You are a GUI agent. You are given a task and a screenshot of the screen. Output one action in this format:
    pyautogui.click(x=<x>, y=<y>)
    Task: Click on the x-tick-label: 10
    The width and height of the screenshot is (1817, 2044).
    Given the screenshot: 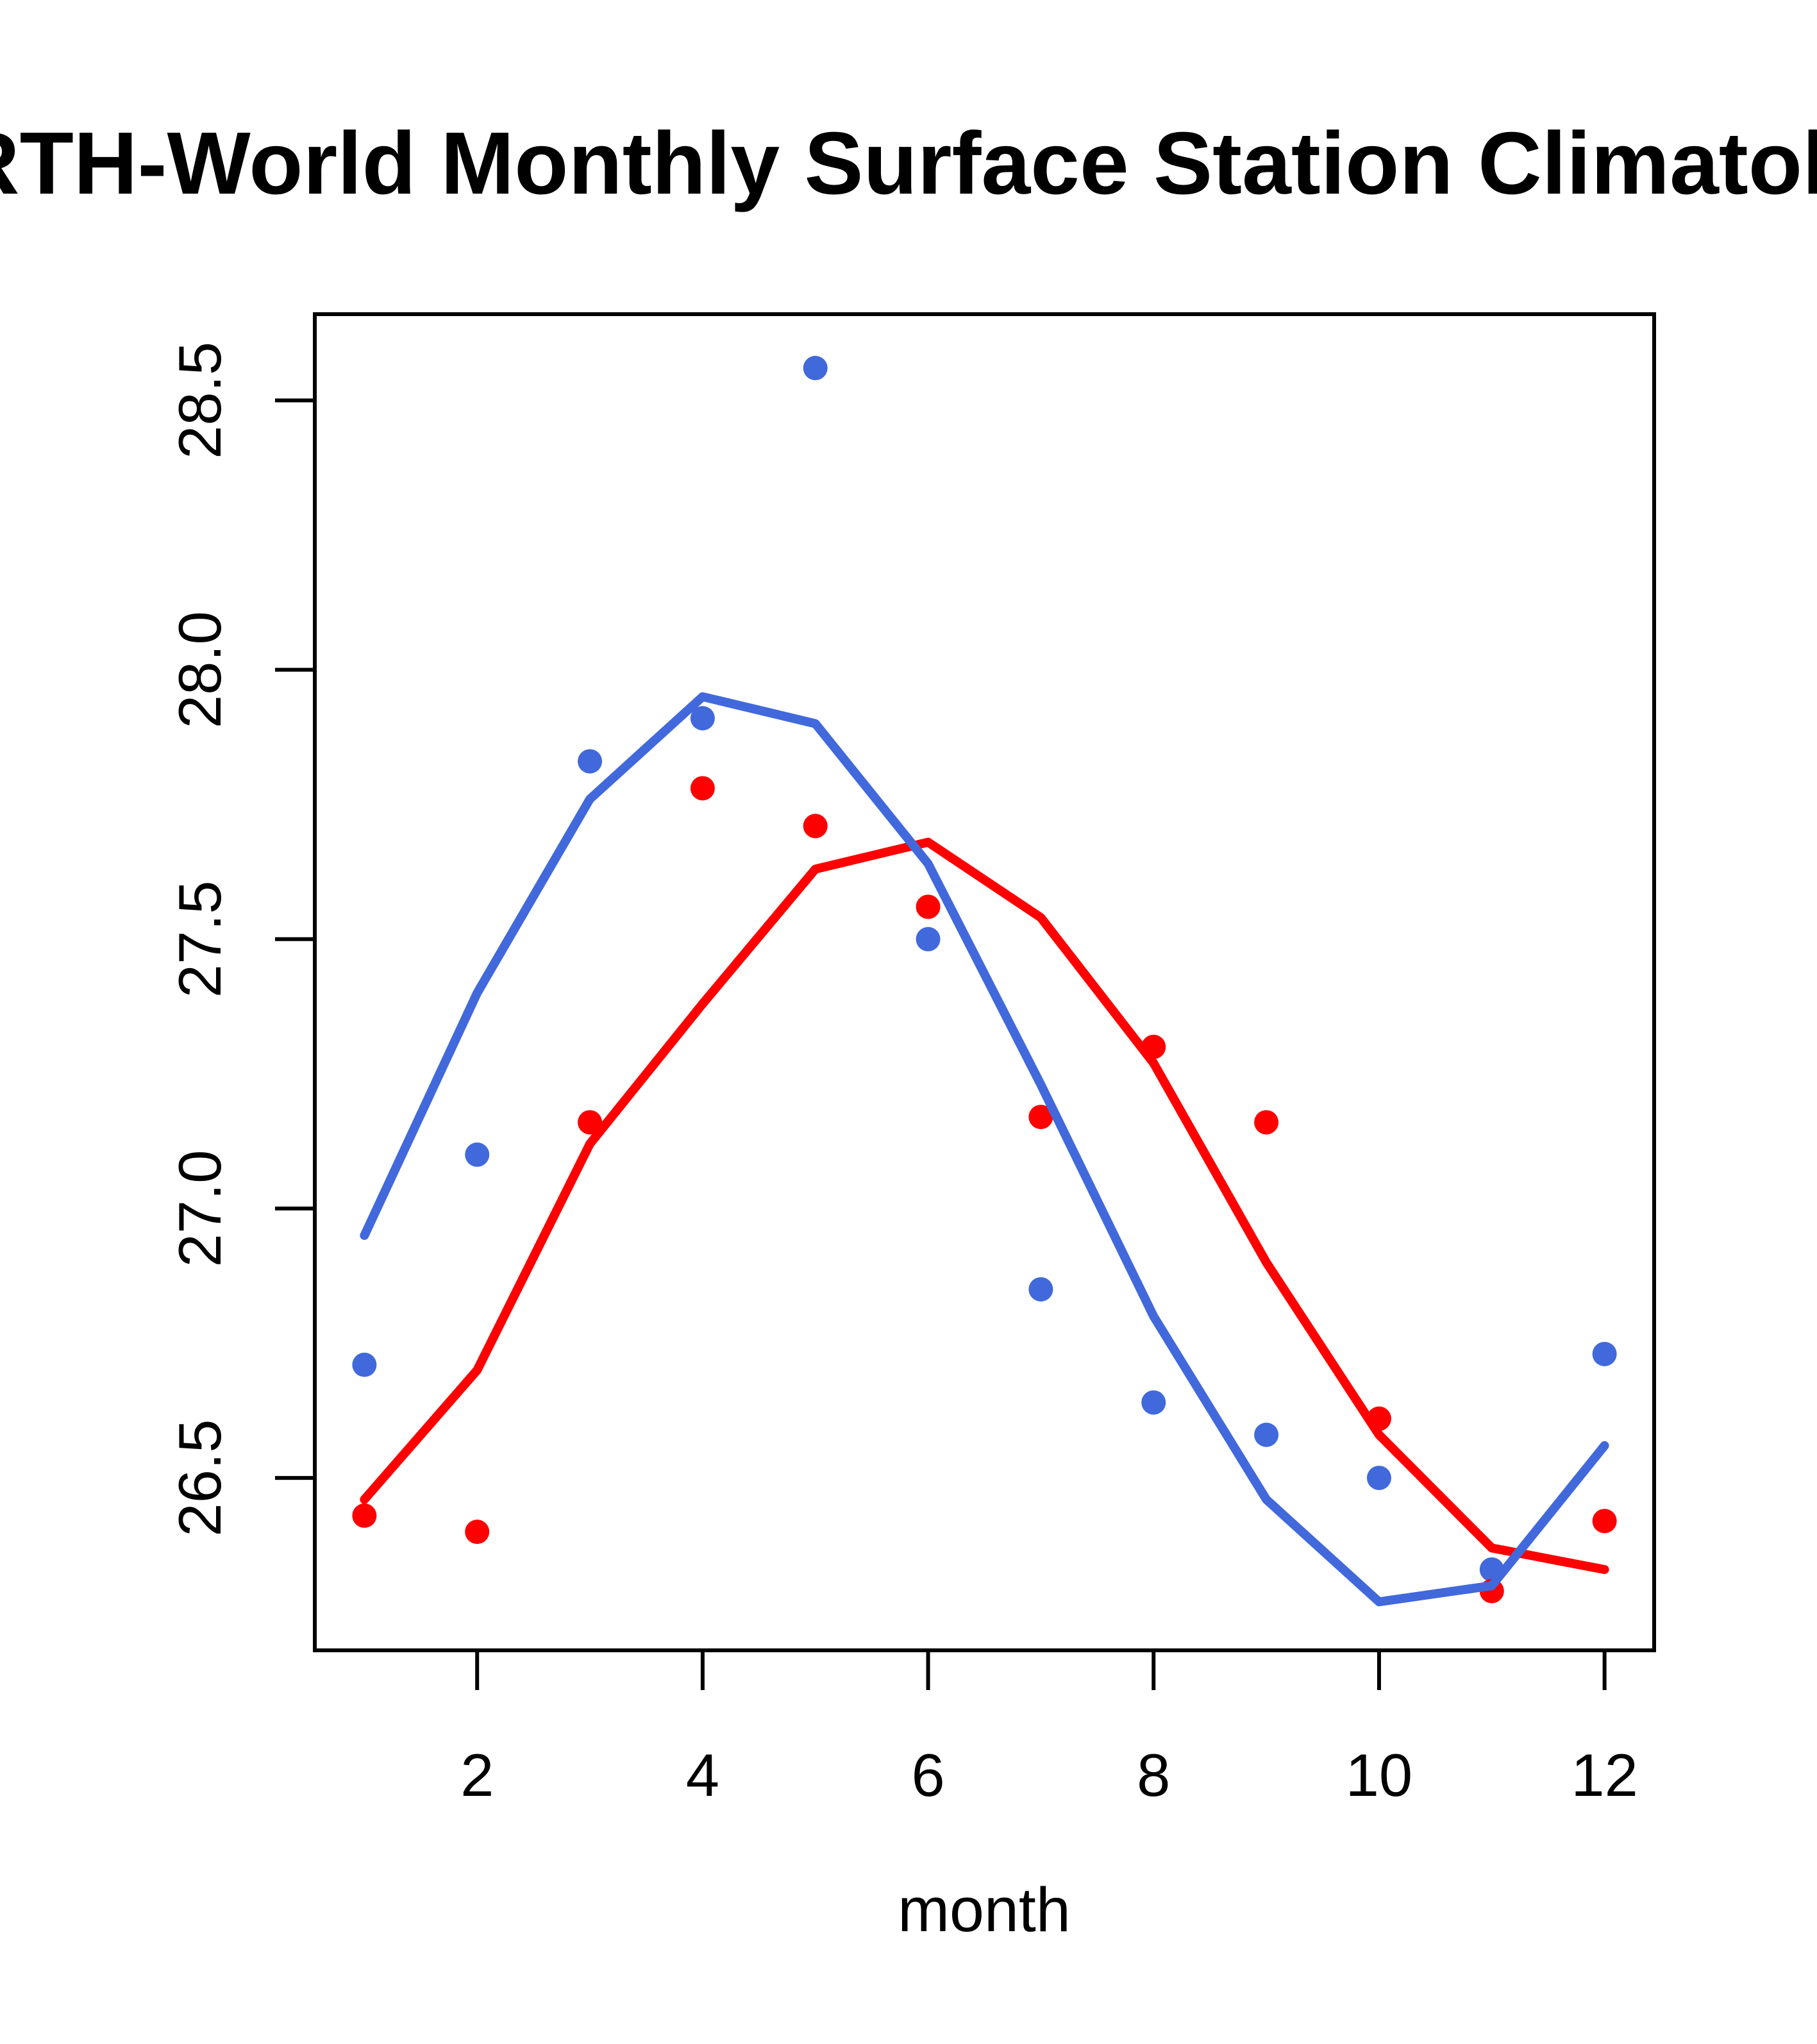 What is the action you would take?
    pyautogui.click(x=1379, y=1775)
    